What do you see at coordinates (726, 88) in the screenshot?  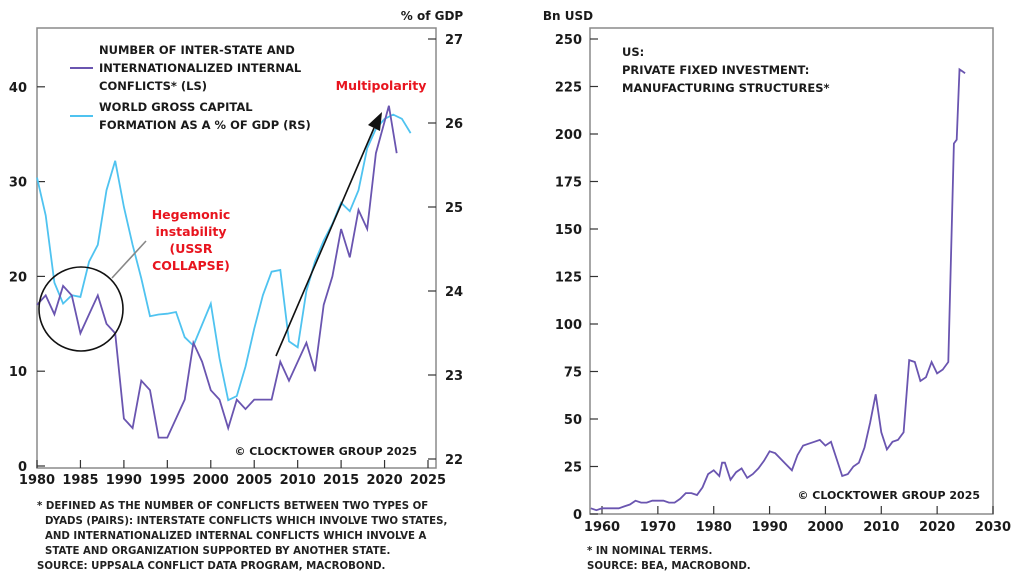 I see `right-chart-title-line-3: MANUFACTURING STRUCTURES*` at bounding box center [726, 88].